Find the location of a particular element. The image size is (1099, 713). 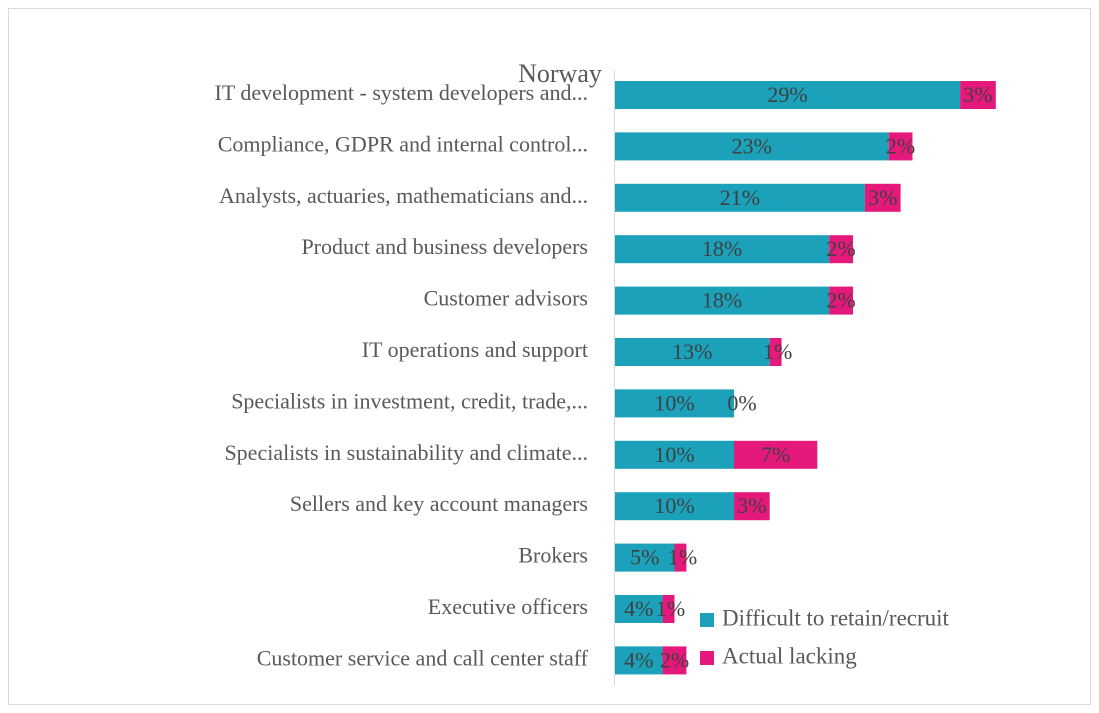

category-label: Executive officers is located at coordinates (508, 606).